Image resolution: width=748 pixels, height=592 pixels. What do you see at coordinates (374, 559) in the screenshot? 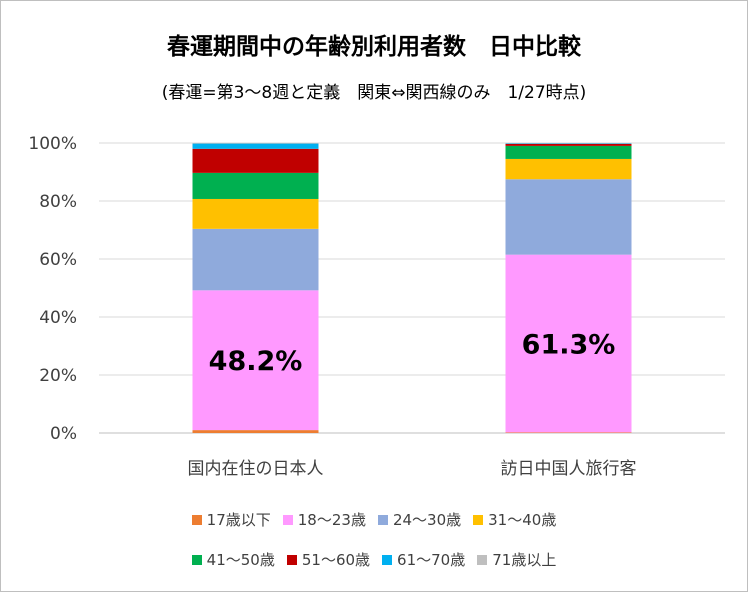
I see `legend-row-2: 41～50歳 51～60歳 61～70歳 71歳以上` at bounding box center [374, 559].